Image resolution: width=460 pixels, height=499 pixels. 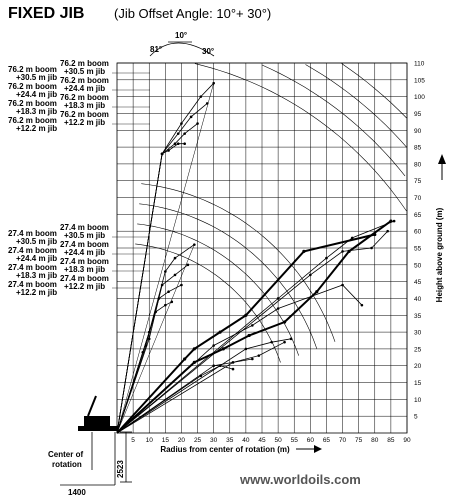 I want to click on x-tick-label: 90, so click(x=407, y=440).